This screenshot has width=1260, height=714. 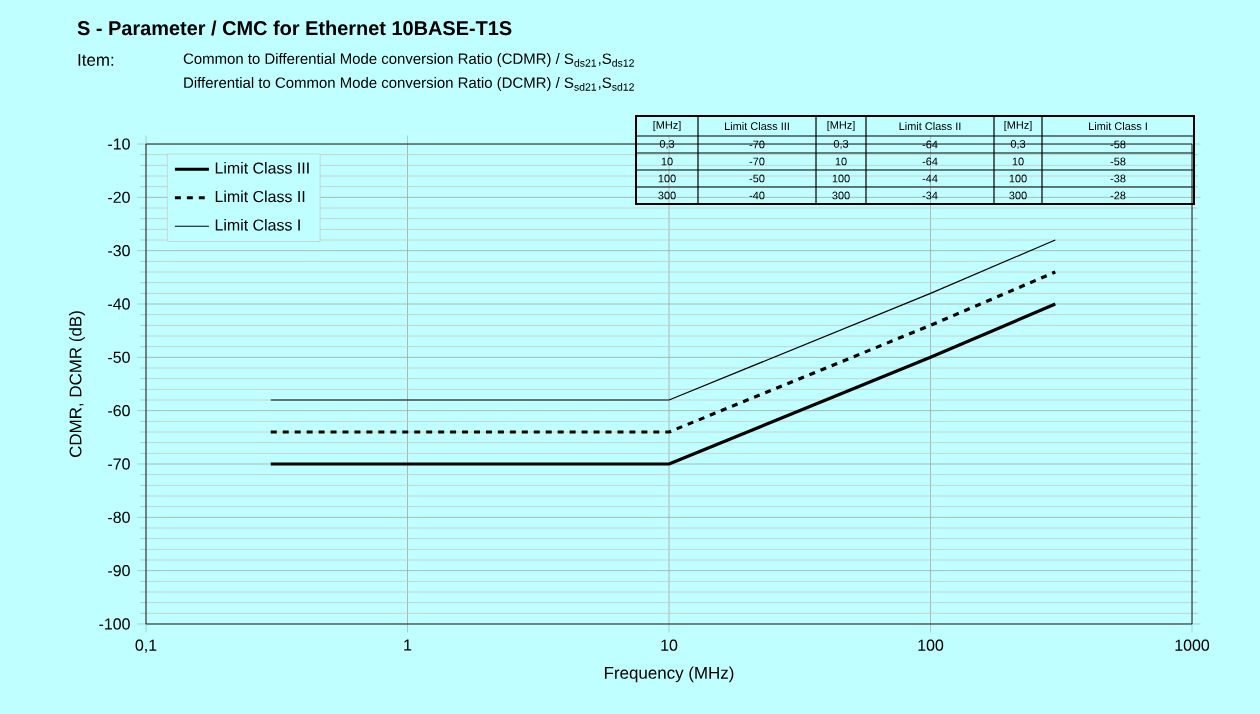 I want to click on y-axis-title: CDMR, DCMR (dB), so click(x=77, y=384).